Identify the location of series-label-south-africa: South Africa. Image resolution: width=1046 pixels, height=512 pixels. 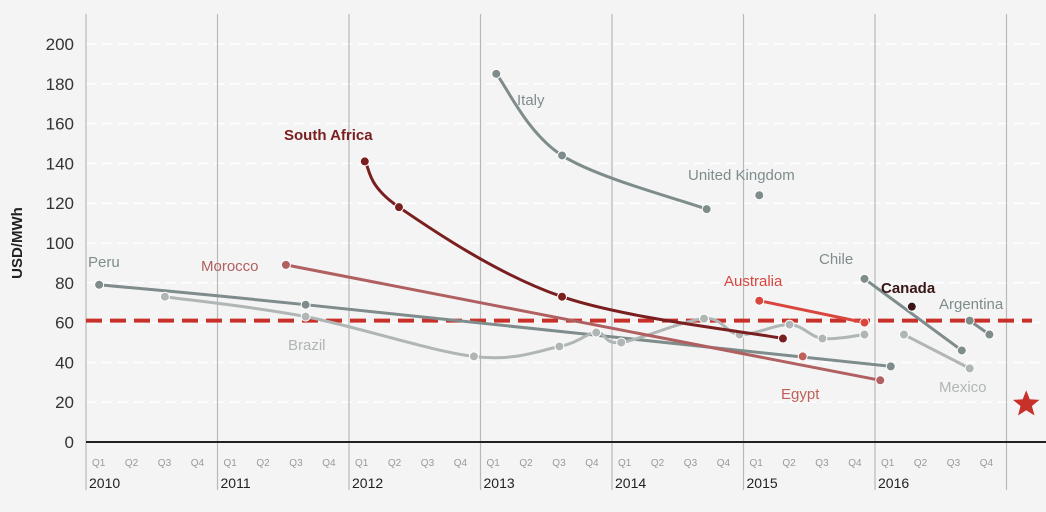
(328, 135).